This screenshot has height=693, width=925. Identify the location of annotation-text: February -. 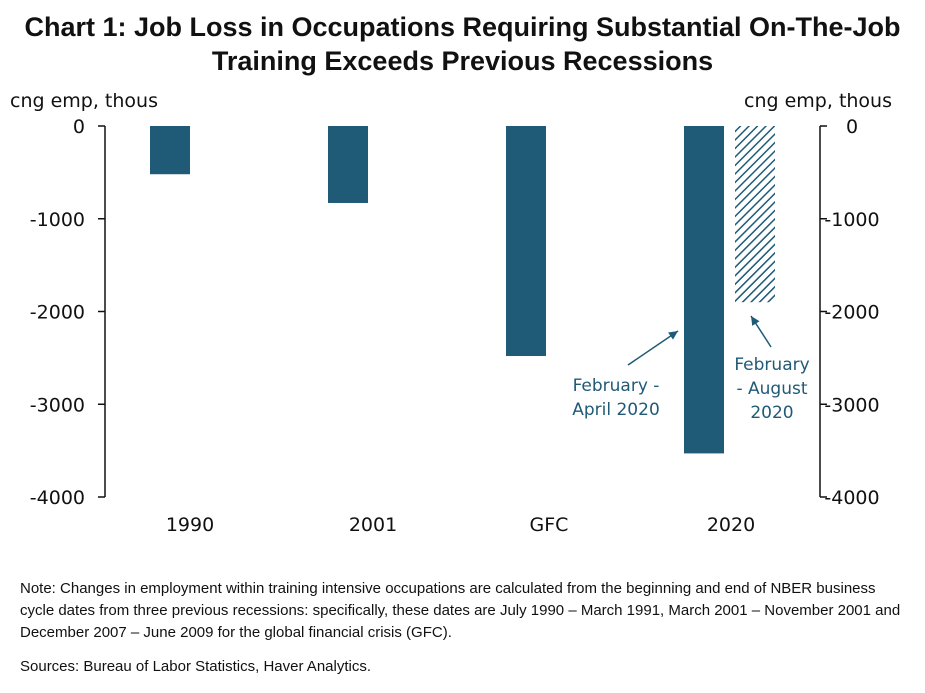
(616, 386).